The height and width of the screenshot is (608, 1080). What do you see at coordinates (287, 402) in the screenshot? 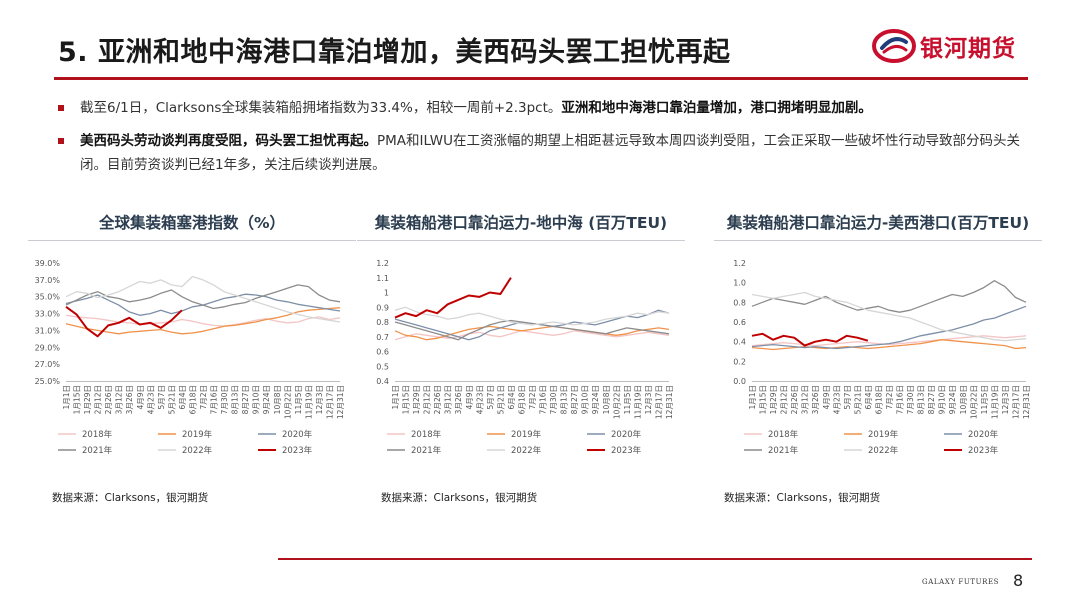
I see `x-tick-label: 10月22日` at bounding box center [287, 402].